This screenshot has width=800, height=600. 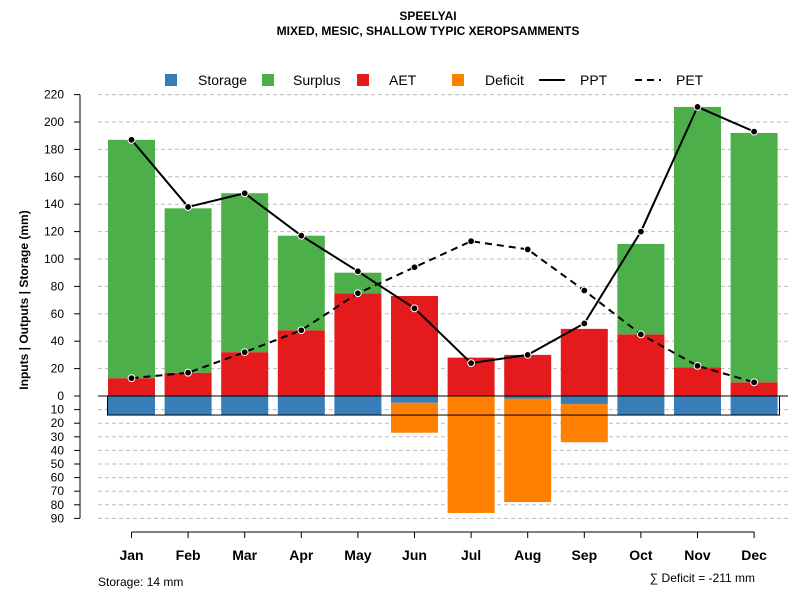 What do you see at coordinates (188, 555) in the screenshot?
I see `x-tick-label-feb: Feb` at bounding box center [188, 555].